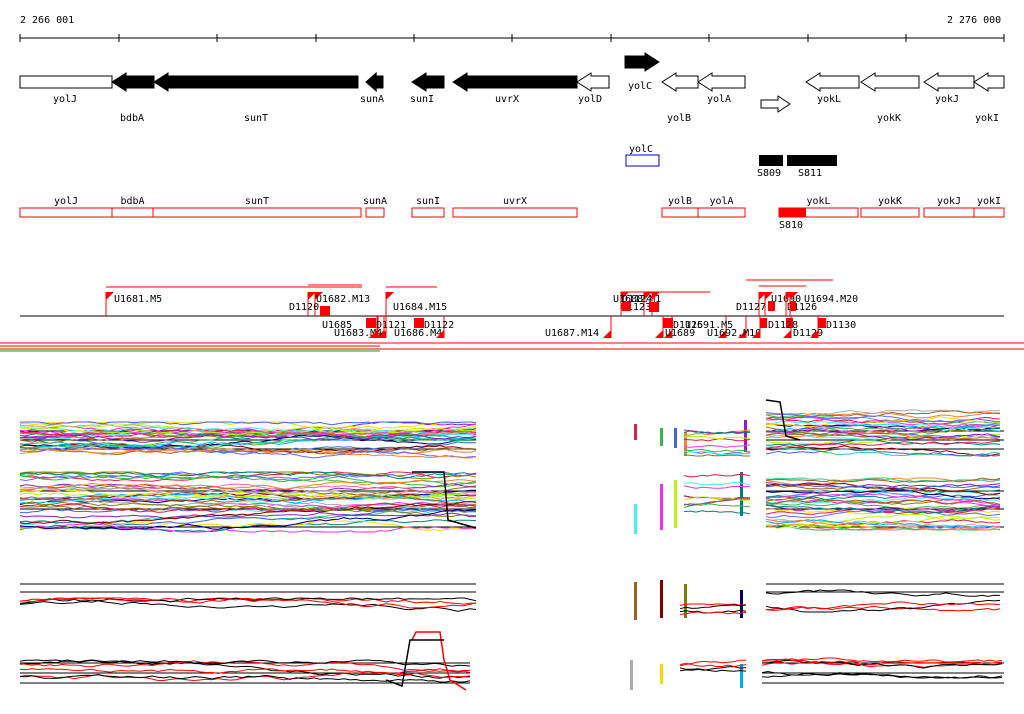 This screenshot has width=1024, height=714. I want to click on black-feature-s811, so click(812, 160).